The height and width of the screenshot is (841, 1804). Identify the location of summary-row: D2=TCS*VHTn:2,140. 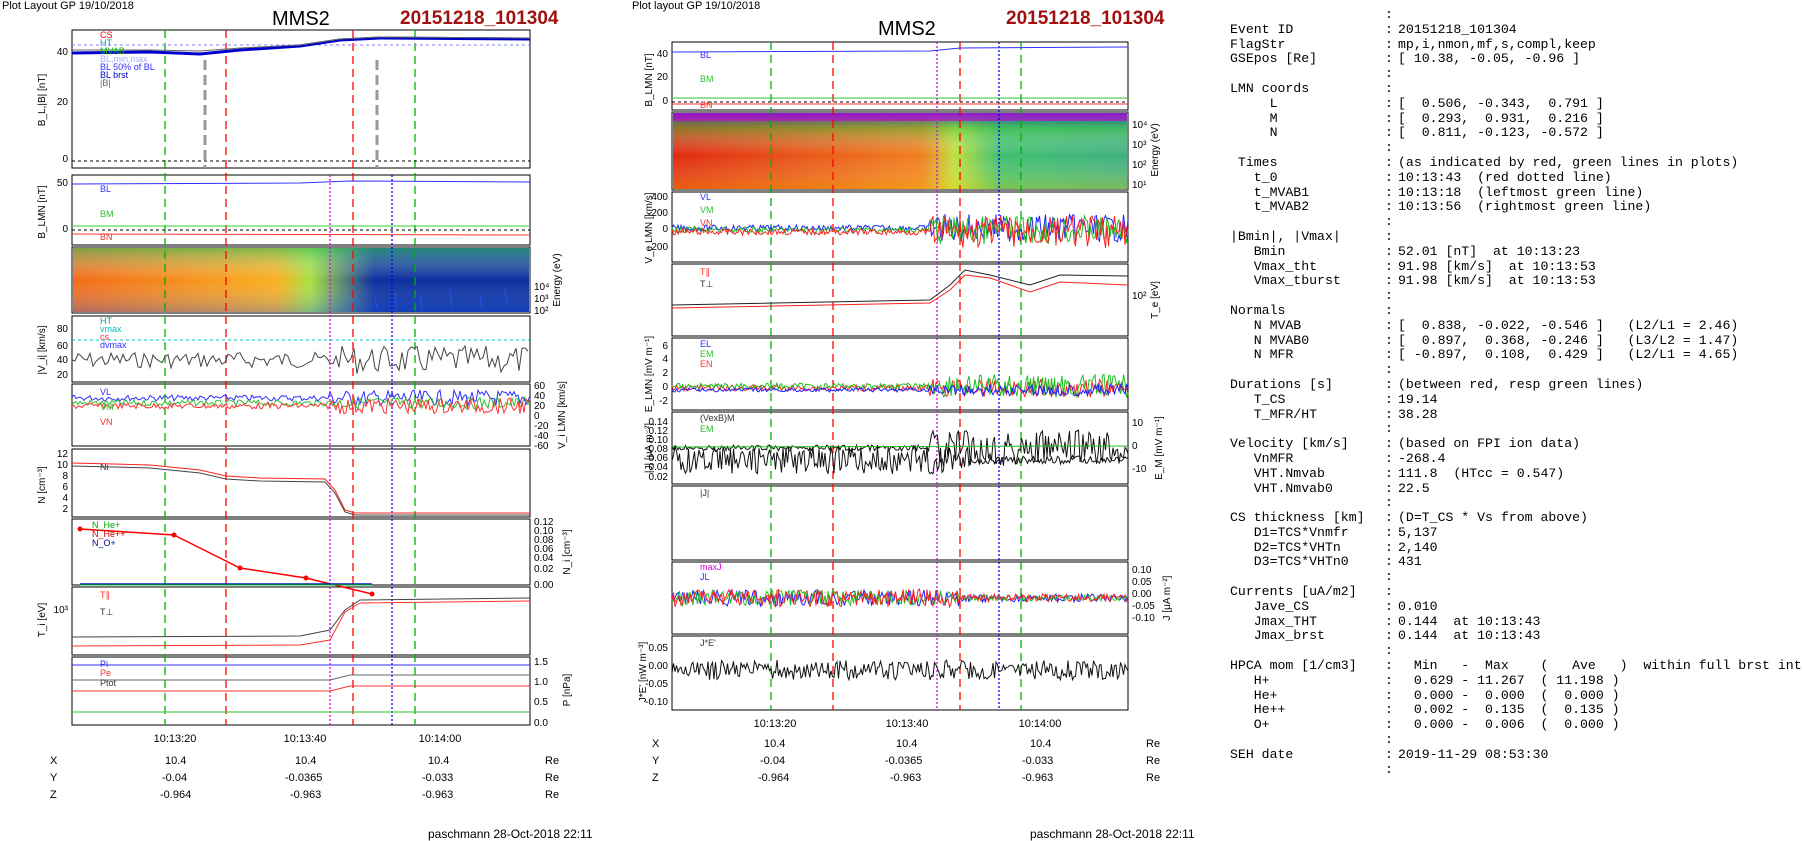
(1516, 547).